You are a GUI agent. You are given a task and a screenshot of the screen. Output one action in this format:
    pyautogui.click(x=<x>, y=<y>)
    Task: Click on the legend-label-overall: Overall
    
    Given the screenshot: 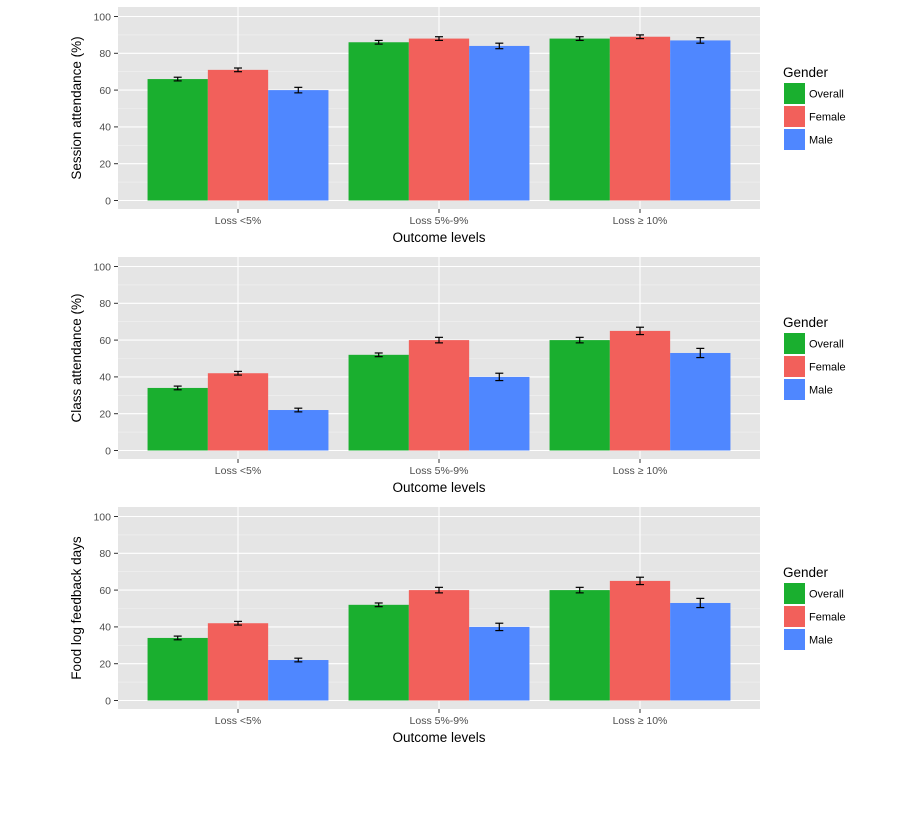 What is the action you would take?
    pyautogui.click(x=826, y=95)
    